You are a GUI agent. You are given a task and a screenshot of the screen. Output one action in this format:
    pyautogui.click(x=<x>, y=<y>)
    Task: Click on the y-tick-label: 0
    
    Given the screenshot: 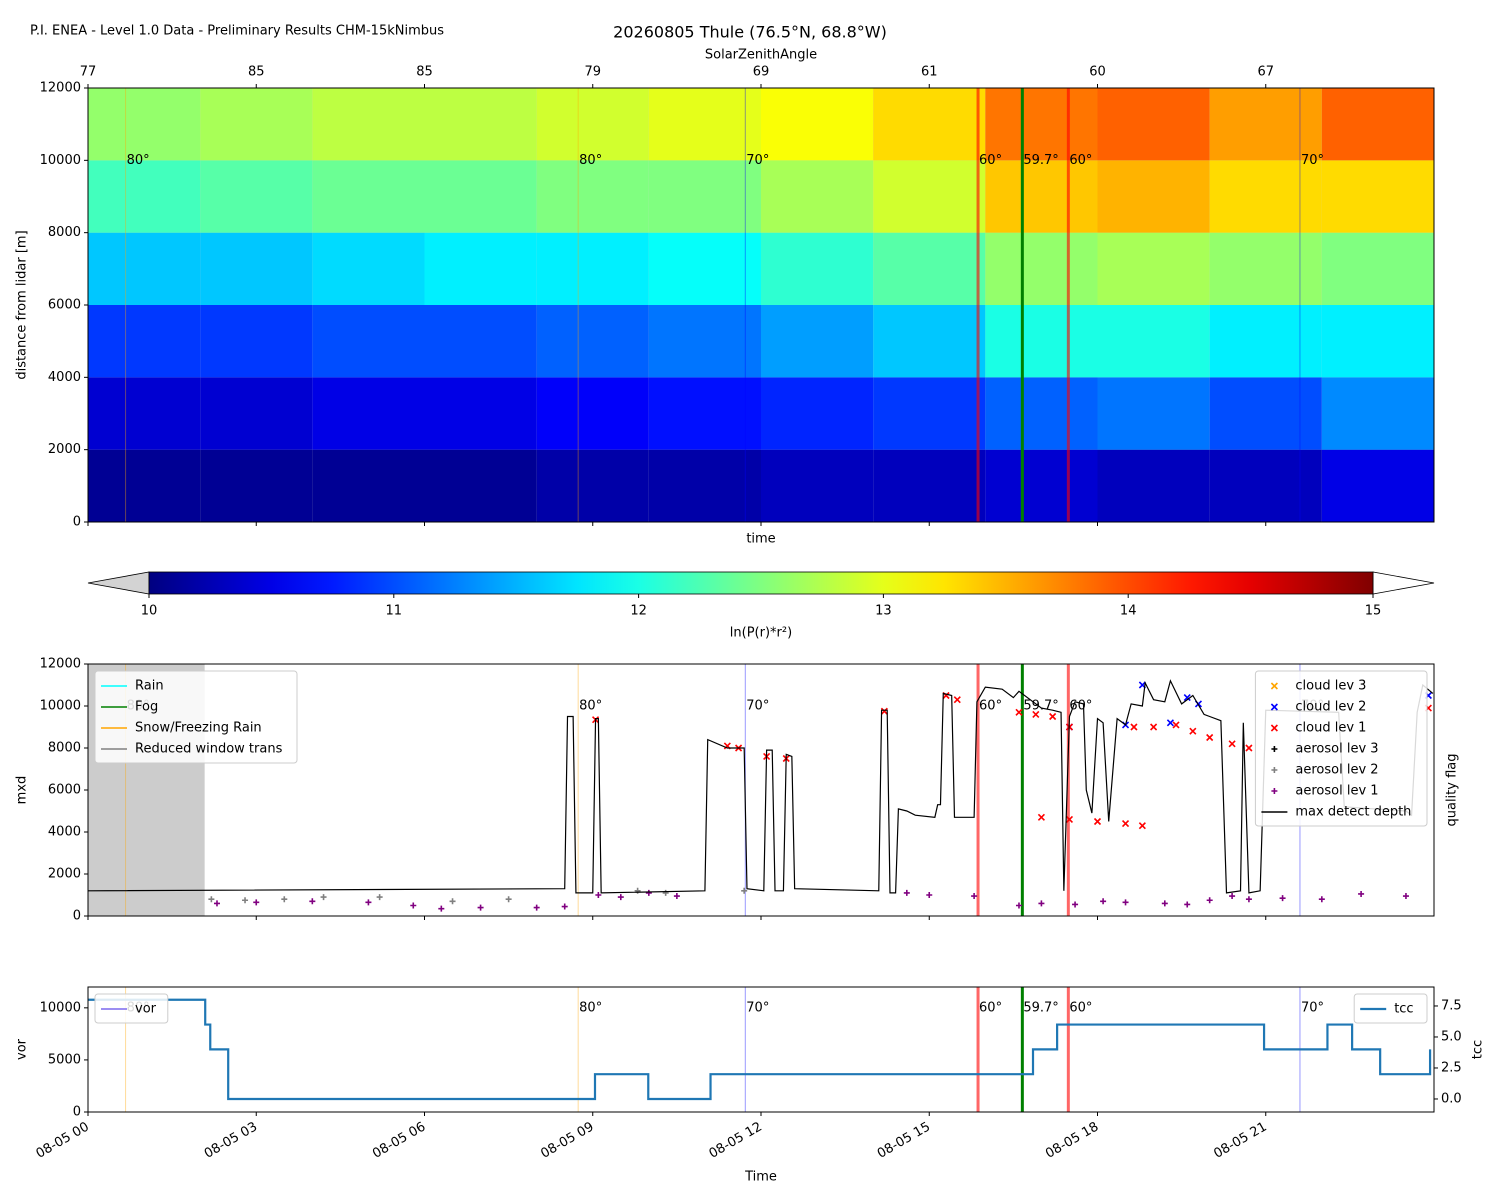 What is the action you would take?
    pyautogui.click(x=77, y=1112)
    